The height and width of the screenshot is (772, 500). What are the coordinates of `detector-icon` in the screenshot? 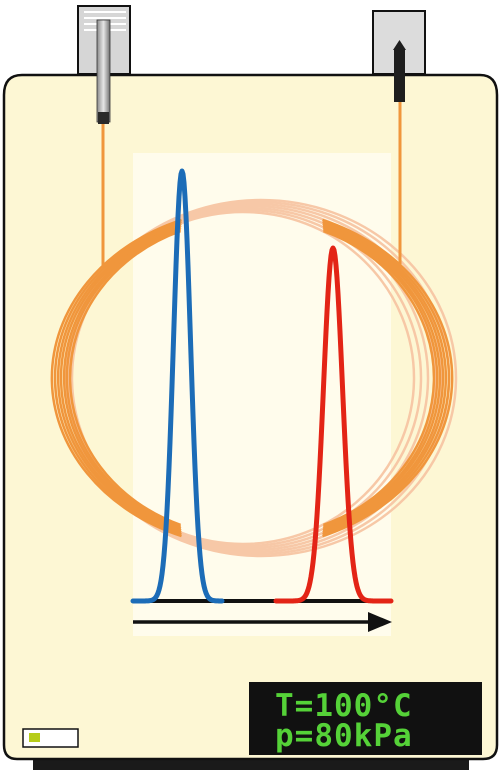 It's located at (399, 56).